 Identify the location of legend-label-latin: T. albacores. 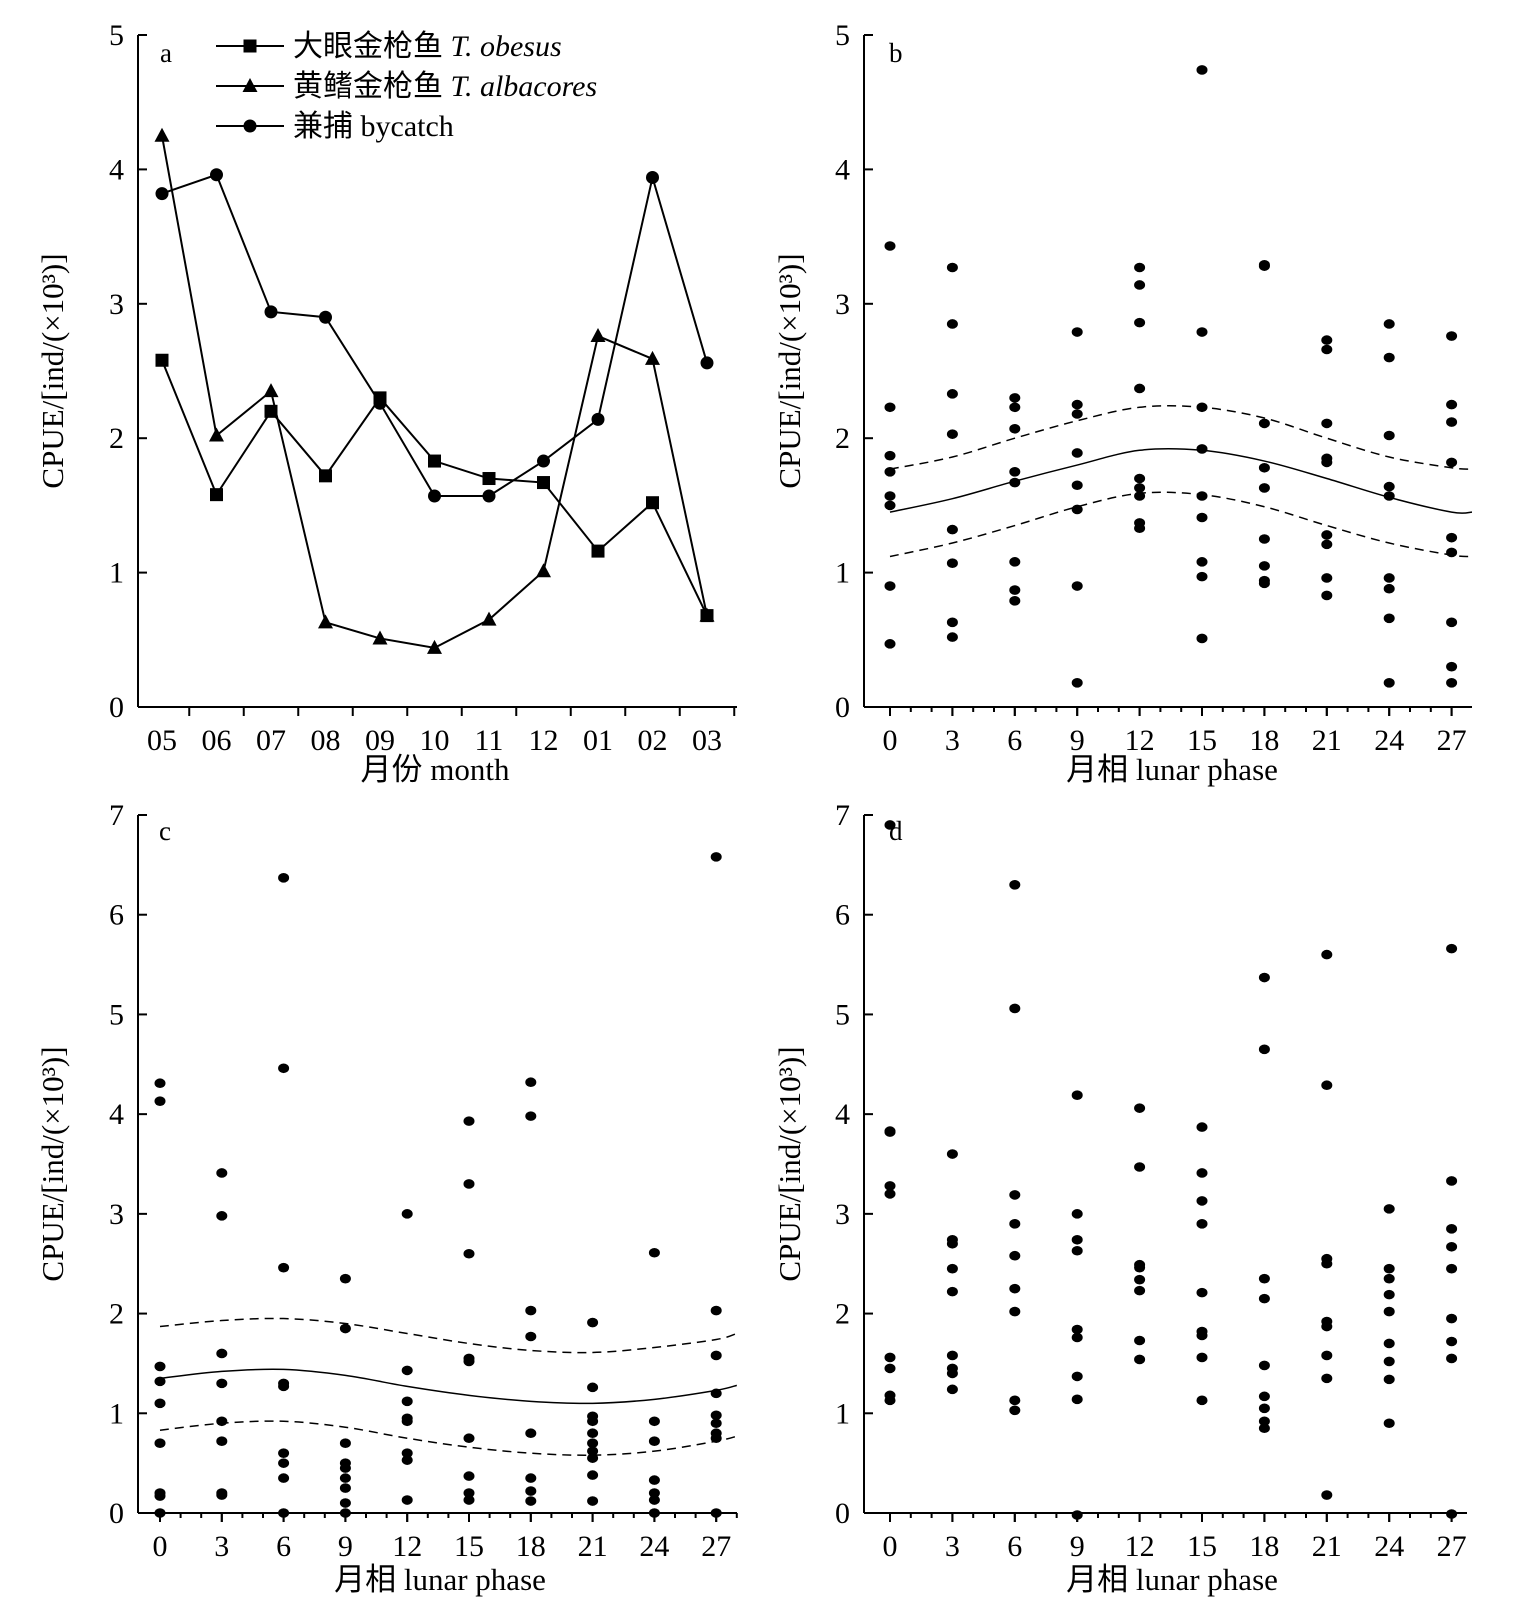
(524, 86).